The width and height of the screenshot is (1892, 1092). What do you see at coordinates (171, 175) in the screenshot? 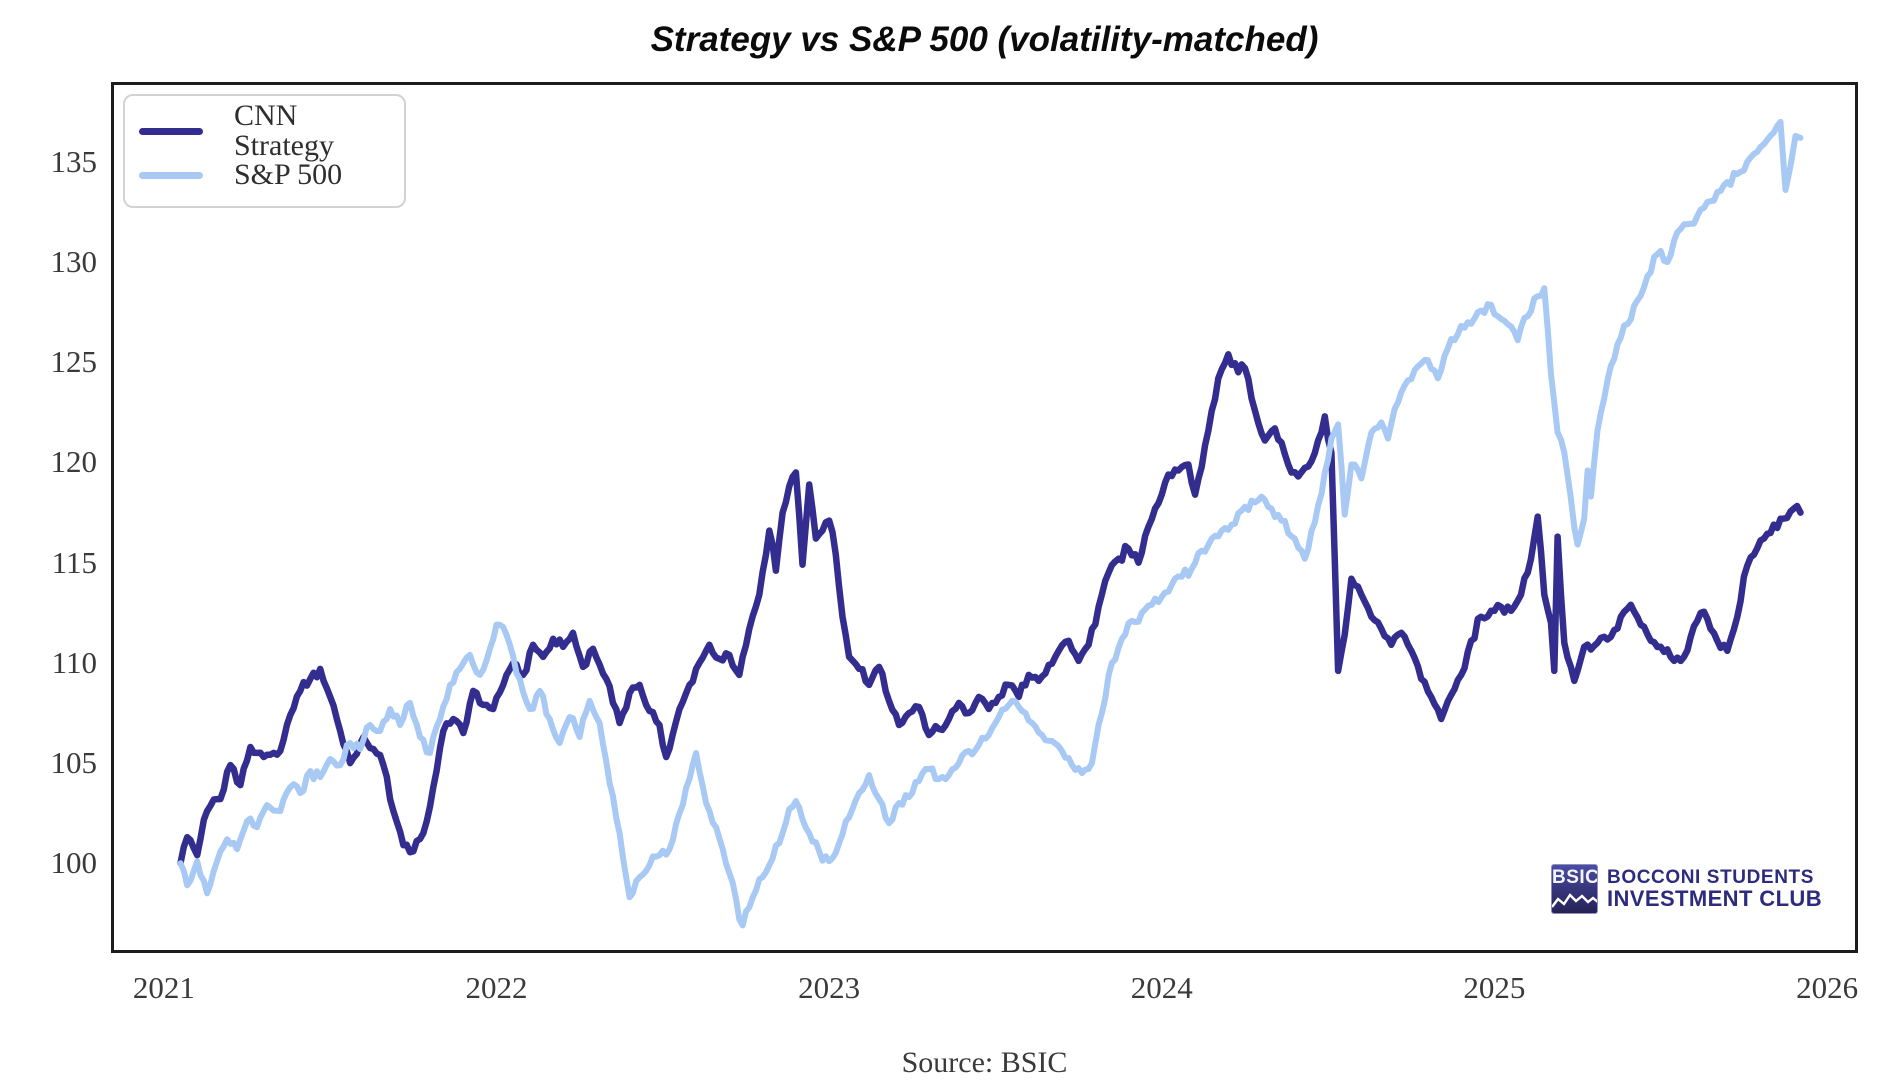
I see `sp500-line-swatch` at bounding box center [171, 175].